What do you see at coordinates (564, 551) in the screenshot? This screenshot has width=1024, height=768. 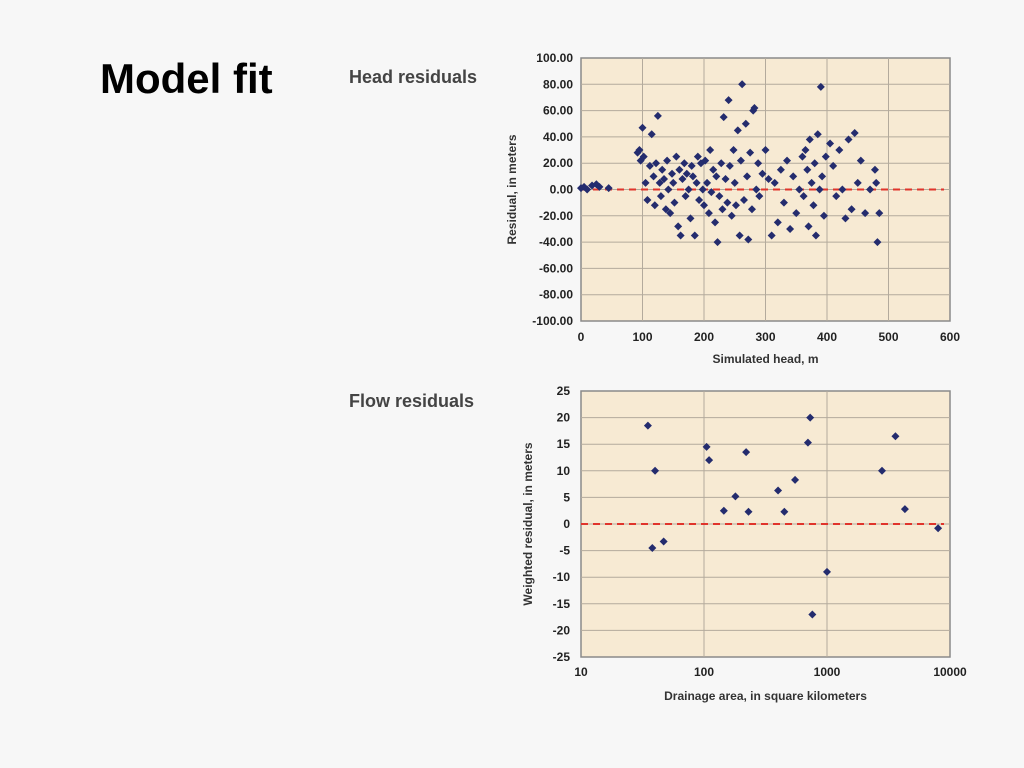 I see `y-tick-label: -5` at bounding box center [564, 551].